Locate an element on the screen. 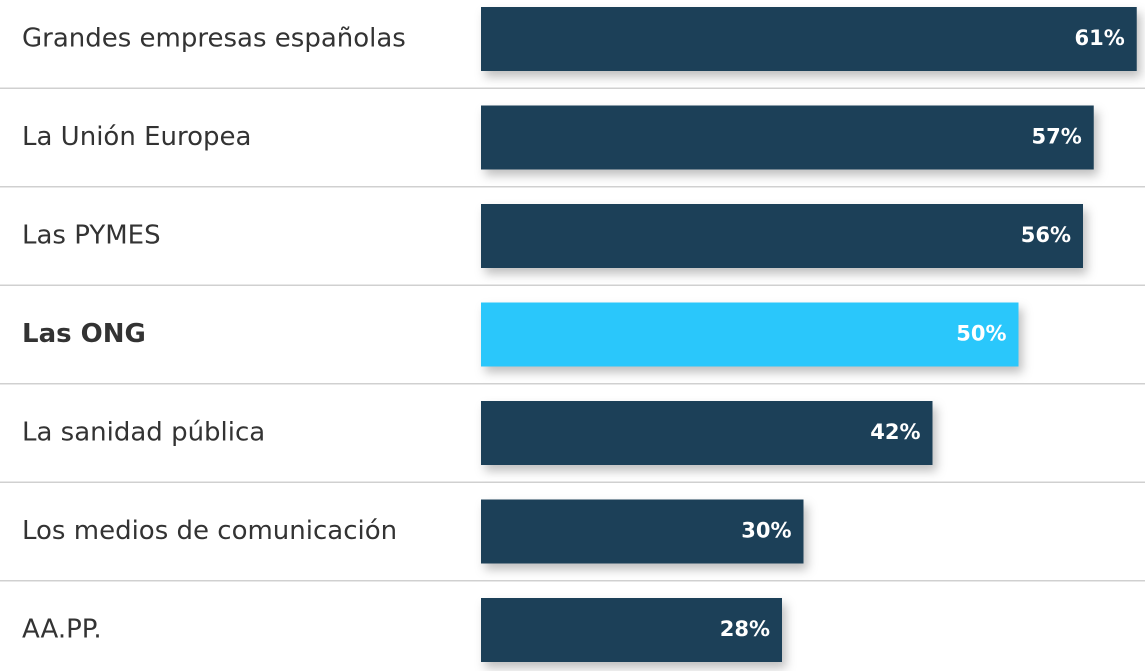 The image size is (1145, 671). category-label: Las PYMES is located at coordinates (91, 236).